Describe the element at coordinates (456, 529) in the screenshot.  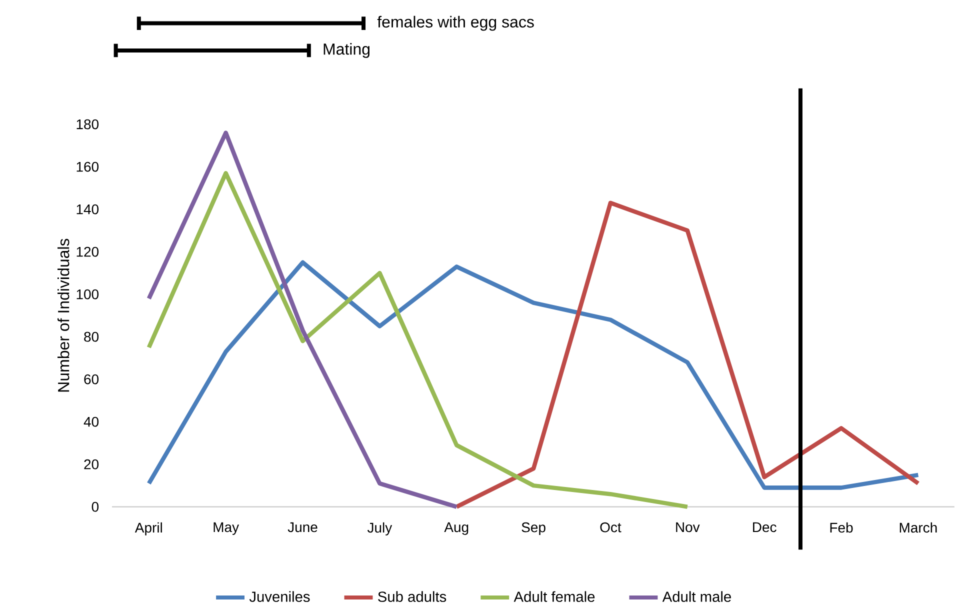
I see `x-tick-label: Aug` at that location.